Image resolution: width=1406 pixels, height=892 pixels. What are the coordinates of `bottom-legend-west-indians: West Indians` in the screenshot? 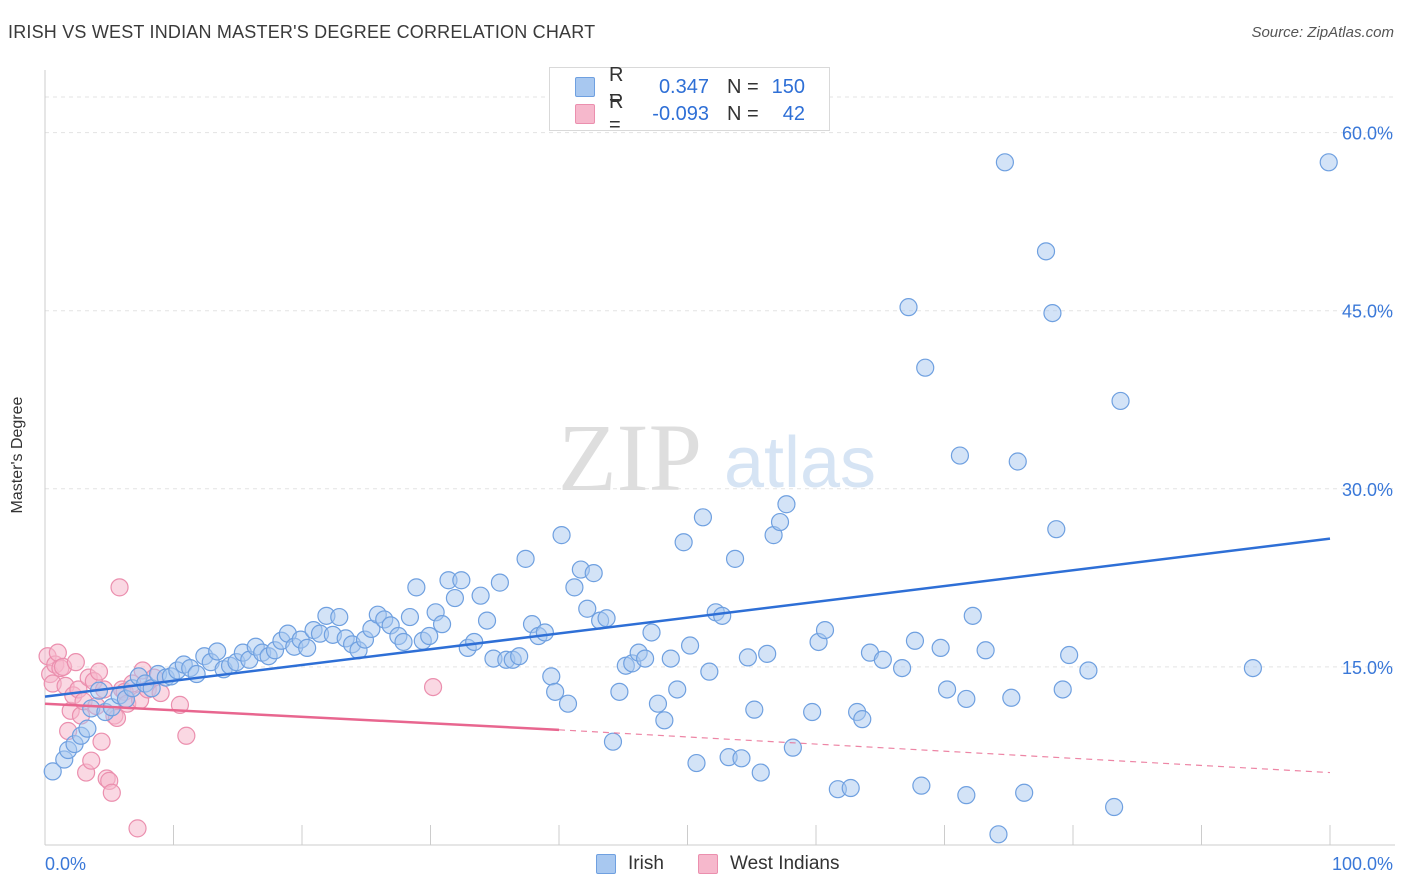 It's located at (768, 864).